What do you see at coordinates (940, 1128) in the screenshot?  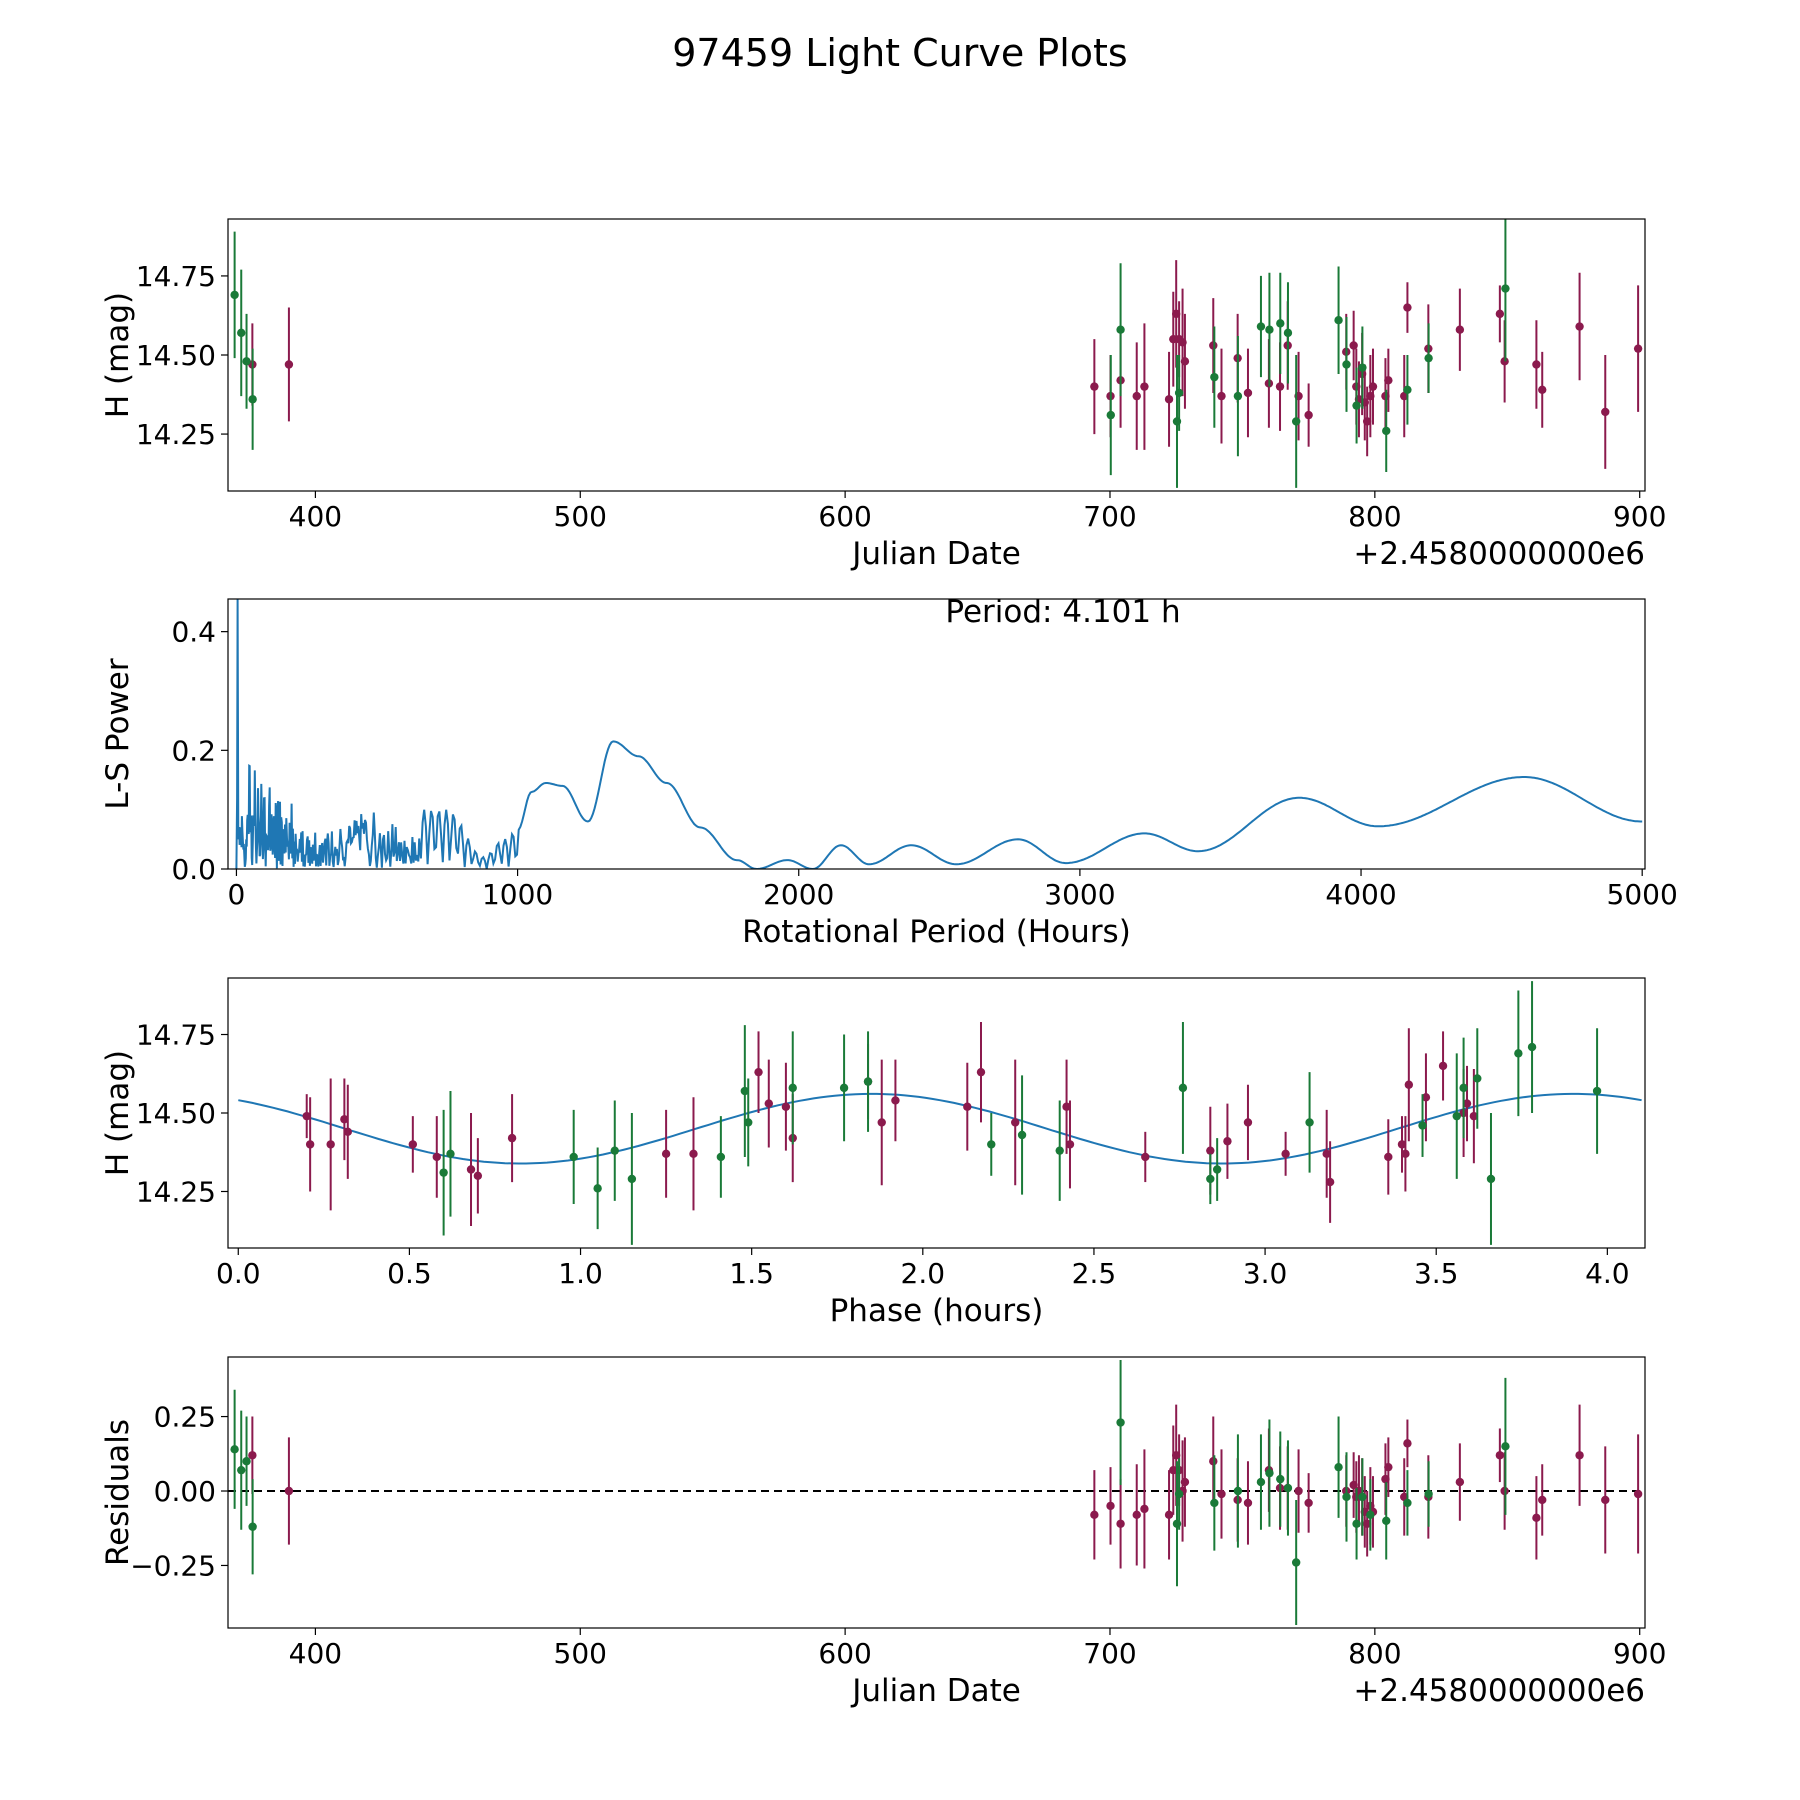 I see `fit-curve` at bounding box center [940, 1128].